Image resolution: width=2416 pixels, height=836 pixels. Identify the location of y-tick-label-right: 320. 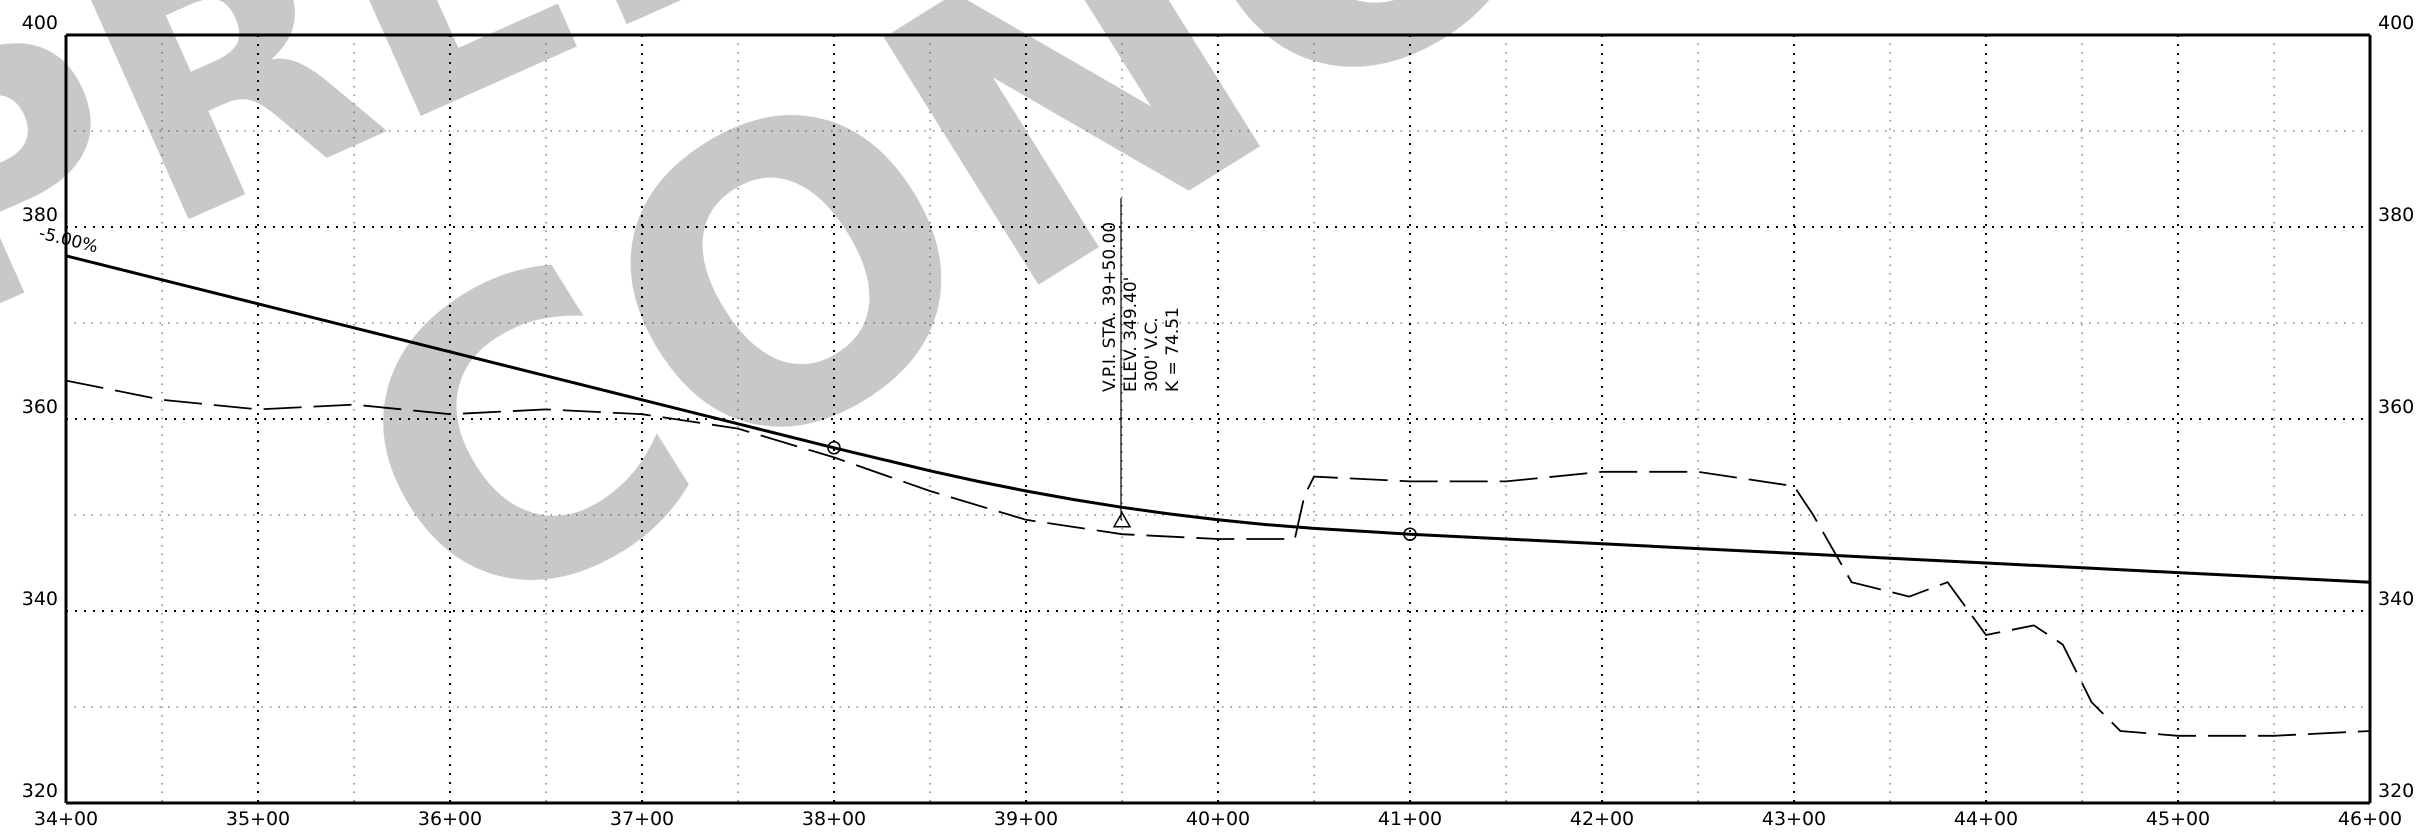
(2396, 791).